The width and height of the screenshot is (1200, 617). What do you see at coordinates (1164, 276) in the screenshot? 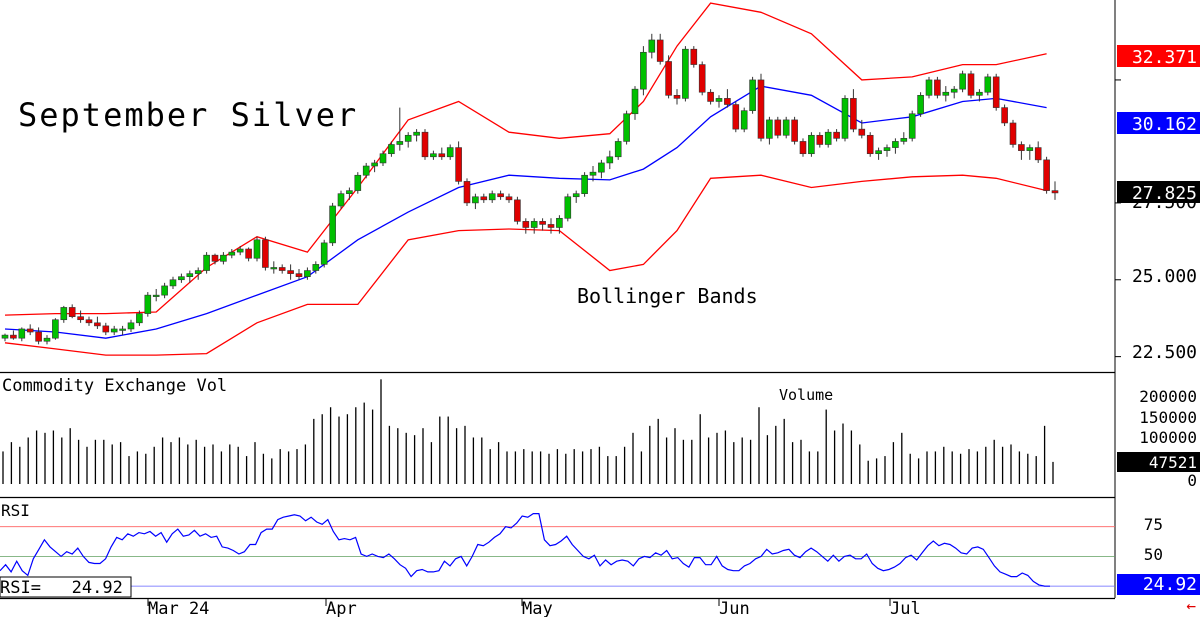
I see `price-tick-25: 25.000` at bounding box center [1164, 276].